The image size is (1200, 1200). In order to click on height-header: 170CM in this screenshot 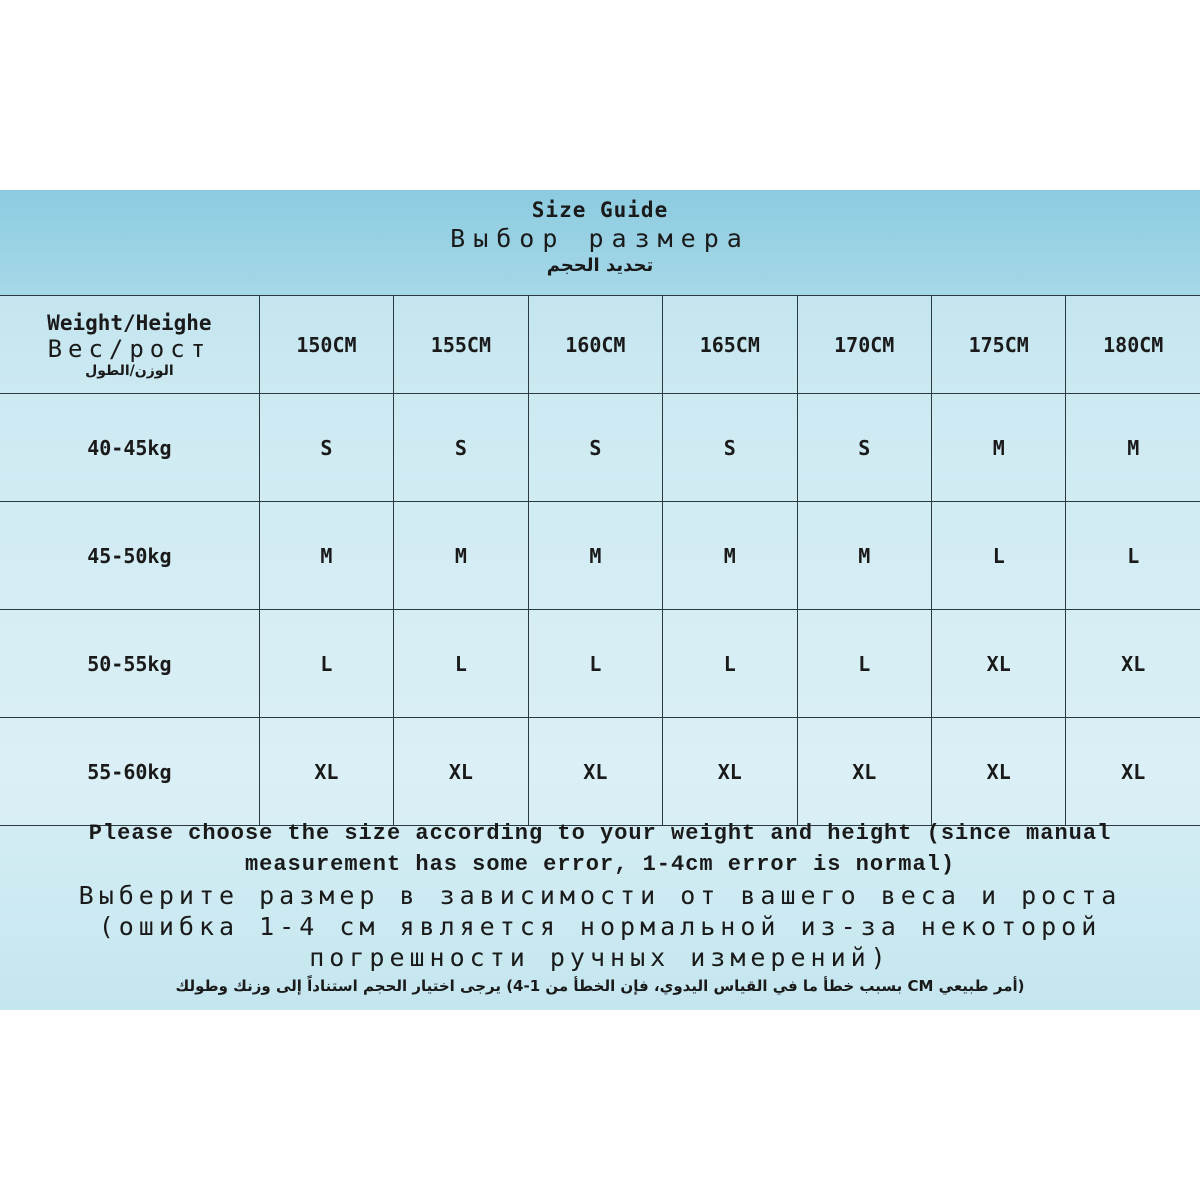, I will do `click(864, 344)`.